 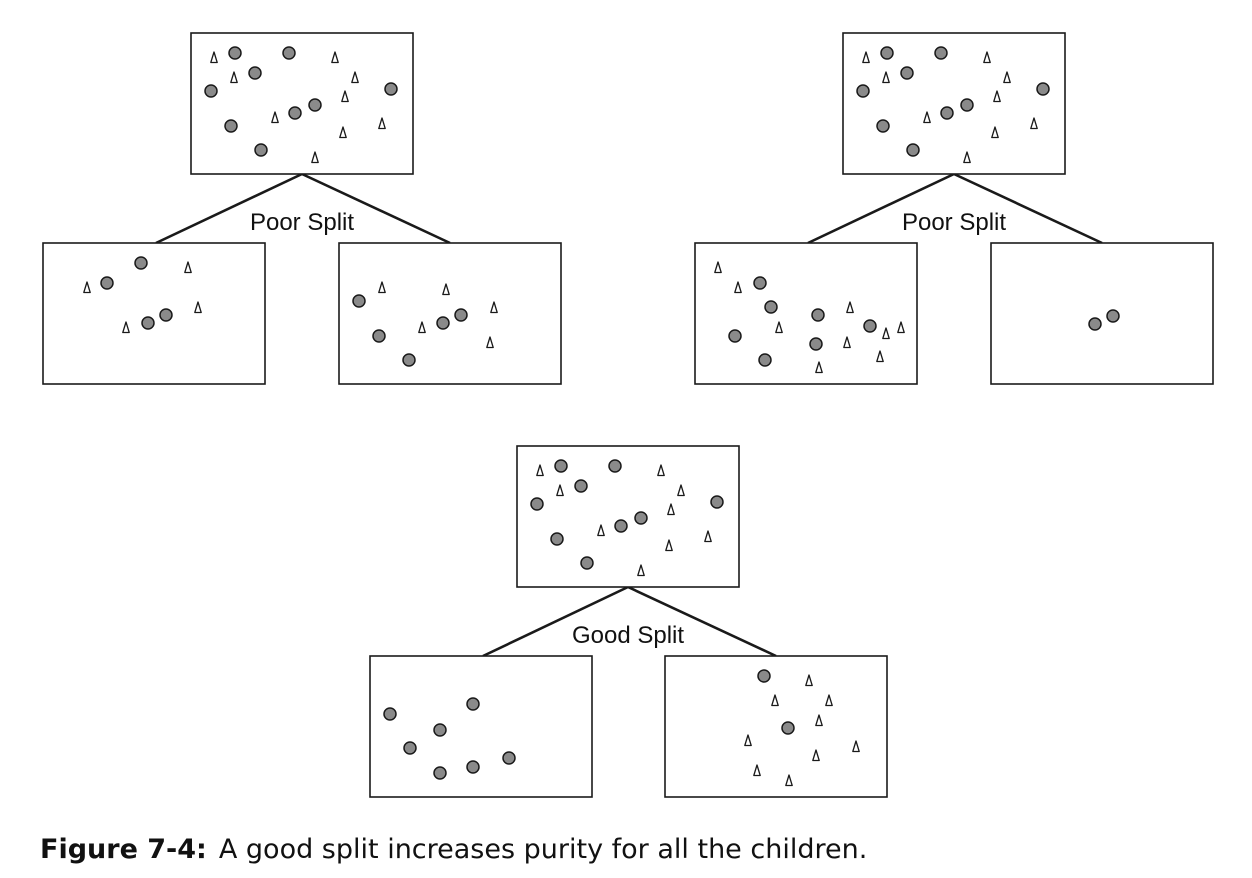 What do you see at coordinates (628, 635) in the screenshot?
I see `split-label-good: Good Split` at bounding box center [628, 635].